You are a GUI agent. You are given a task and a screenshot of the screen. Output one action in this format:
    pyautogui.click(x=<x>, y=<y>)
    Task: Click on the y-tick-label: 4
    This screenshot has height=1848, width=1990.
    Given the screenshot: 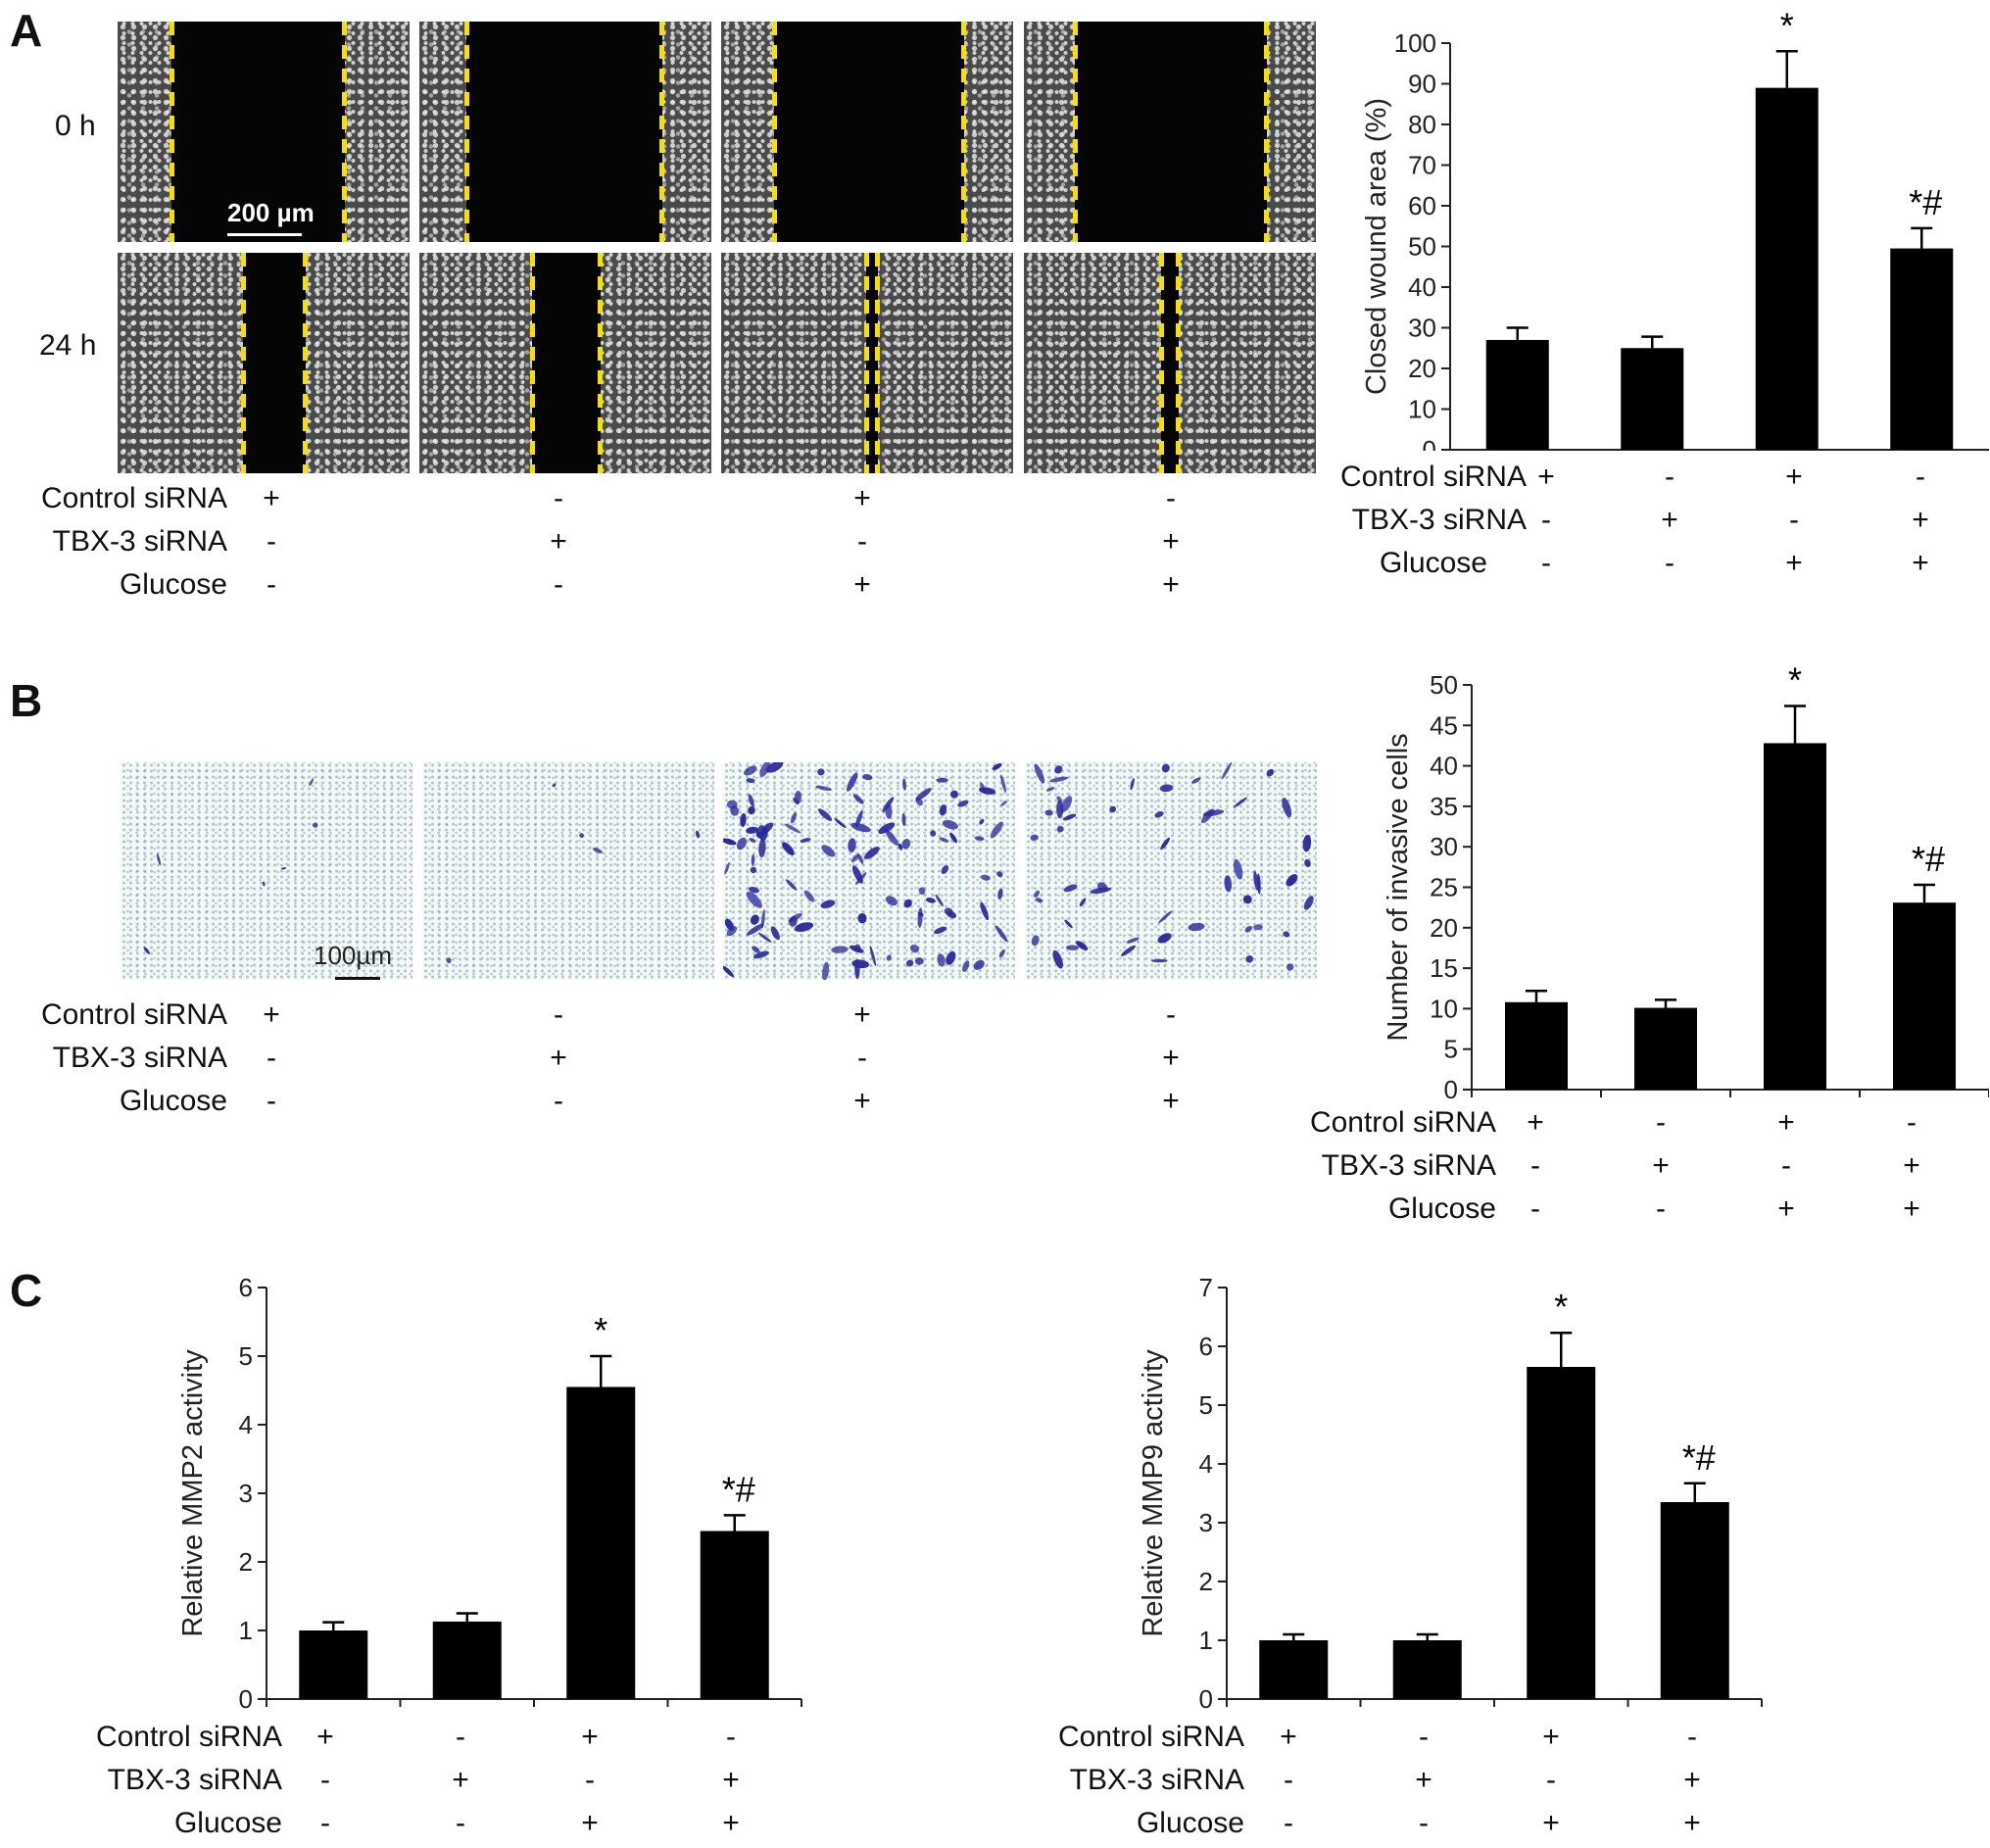 What is the action you would take?
    pyautogui.click(x=246, y=1424)
    